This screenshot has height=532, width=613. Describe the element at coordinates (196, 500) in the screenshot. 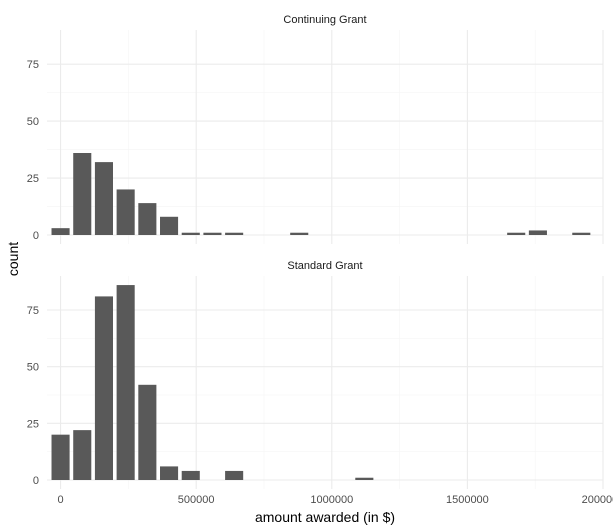

I see `x-tick-label: 500000` at that location.